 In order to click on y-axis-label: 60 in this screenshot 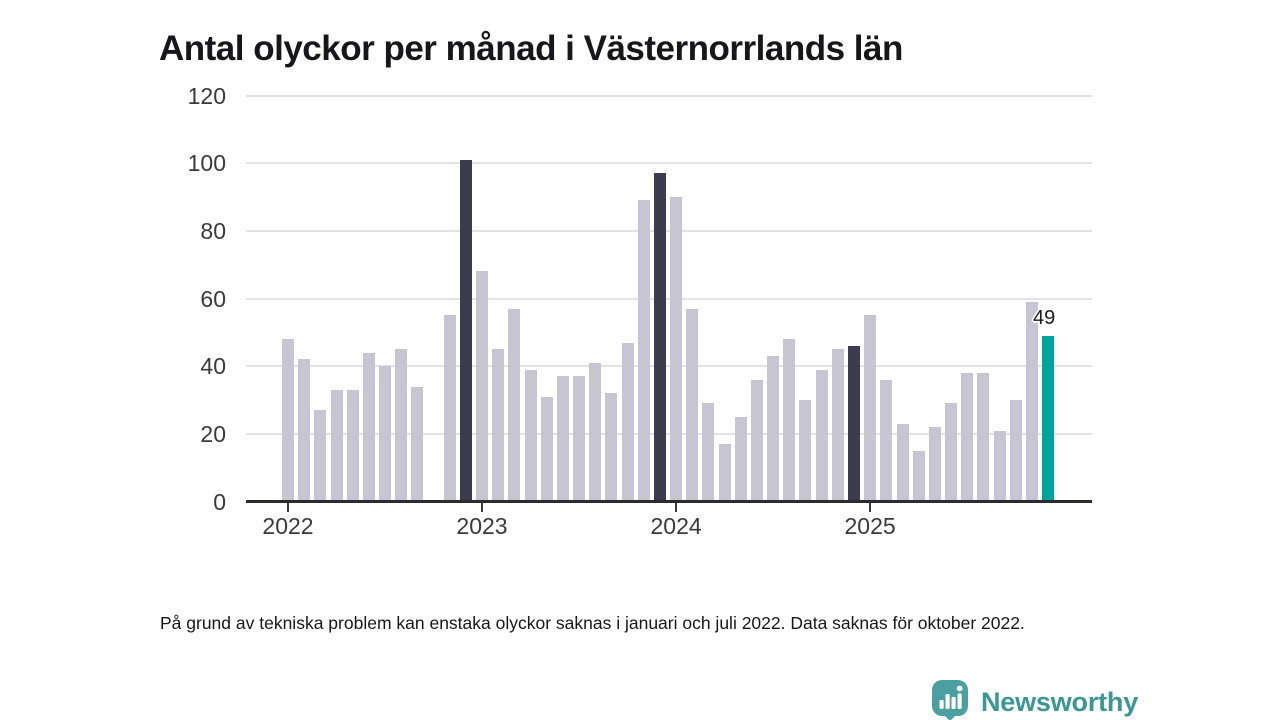, I will do `click(213, 298)`.